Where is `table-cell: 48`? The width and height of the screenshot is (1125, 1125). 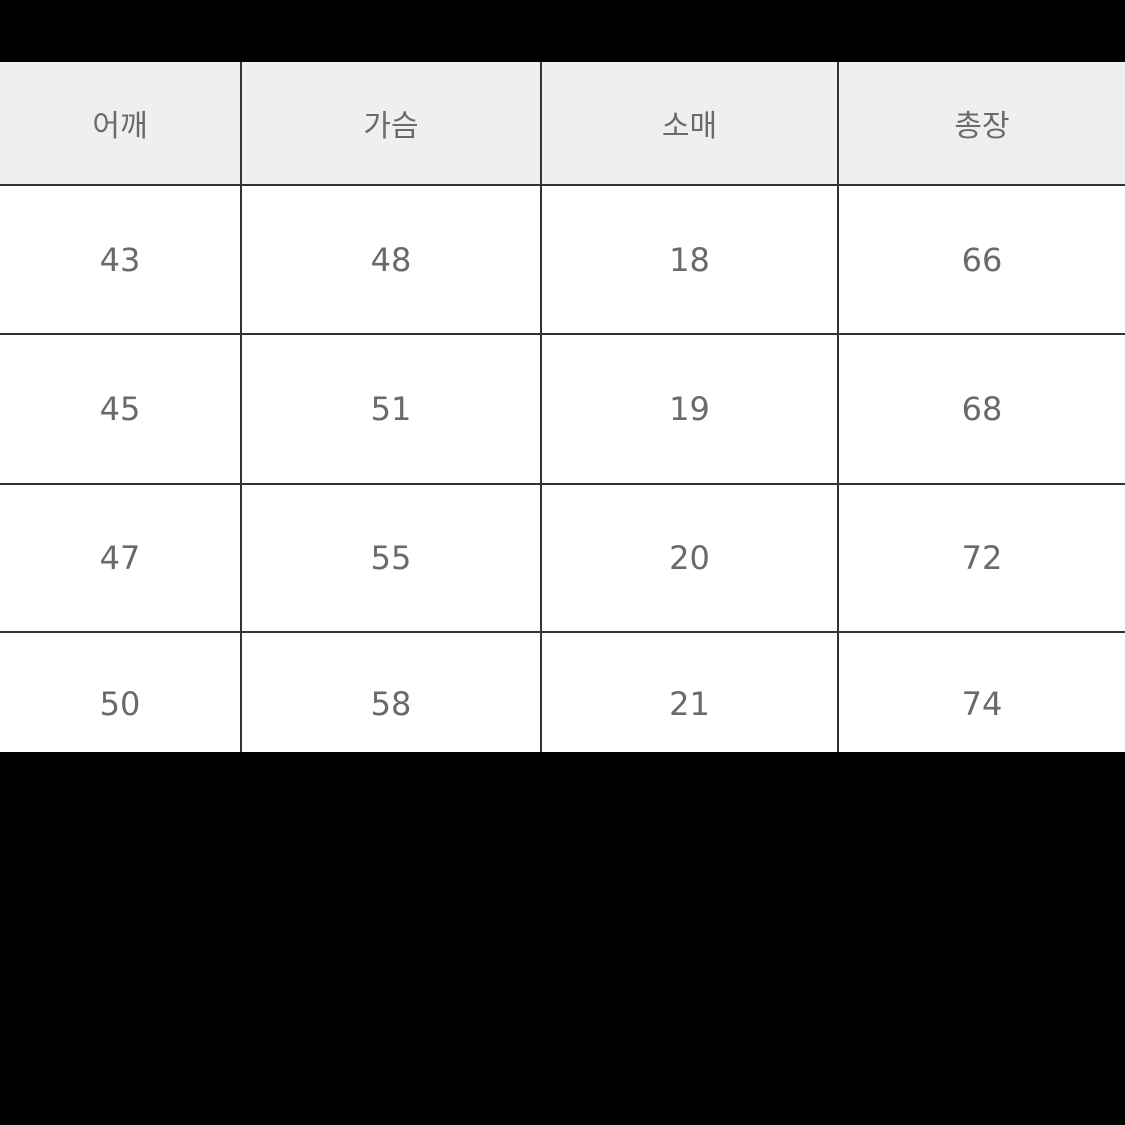
table-cell: 48 is located at coordinates (392, 259).